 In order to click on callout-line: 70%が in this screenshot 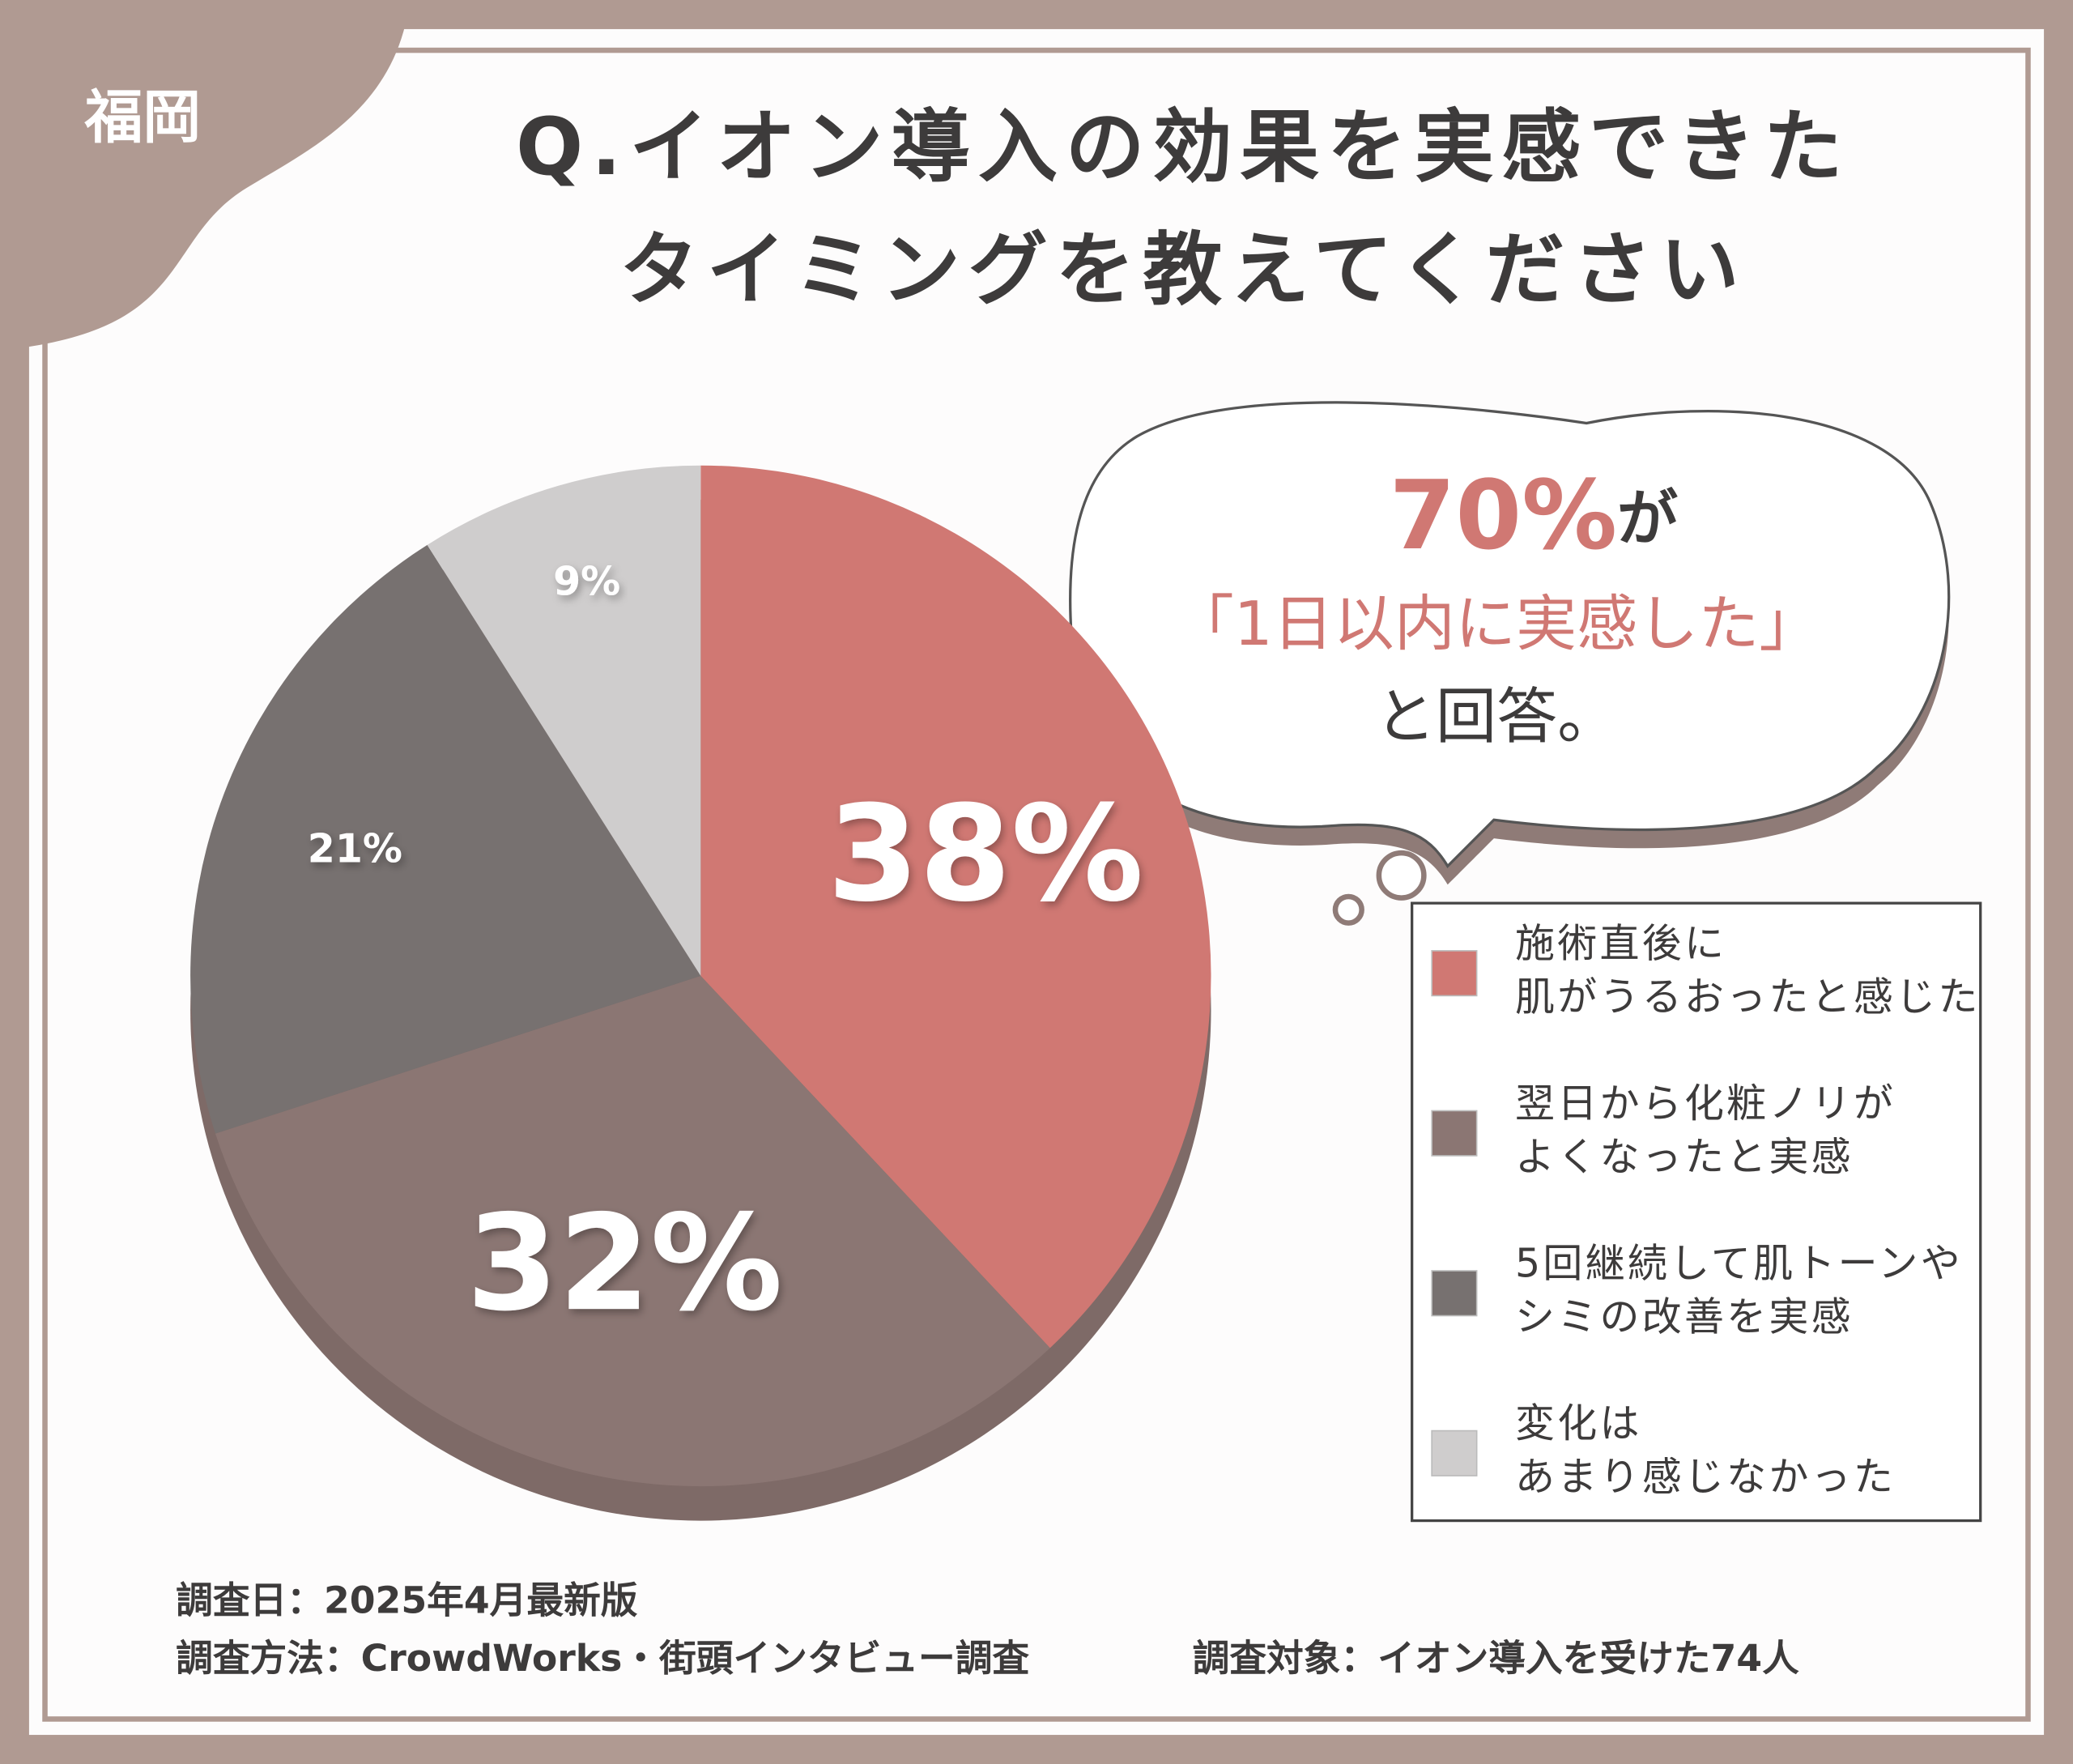, I will do `click(1534, 515)`.